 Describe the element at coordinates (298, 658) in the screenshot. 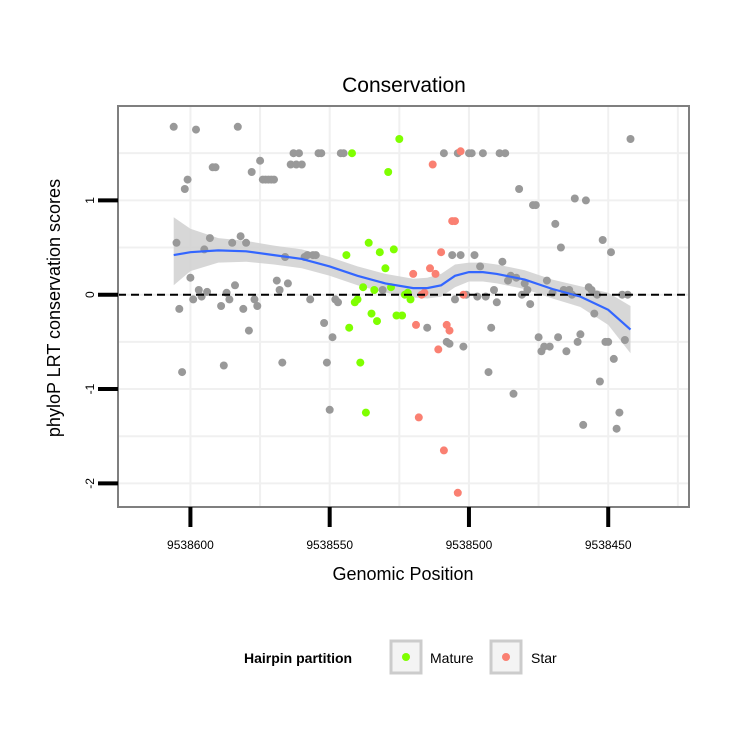

I see `legend-title: Hairpin partition` at that location.